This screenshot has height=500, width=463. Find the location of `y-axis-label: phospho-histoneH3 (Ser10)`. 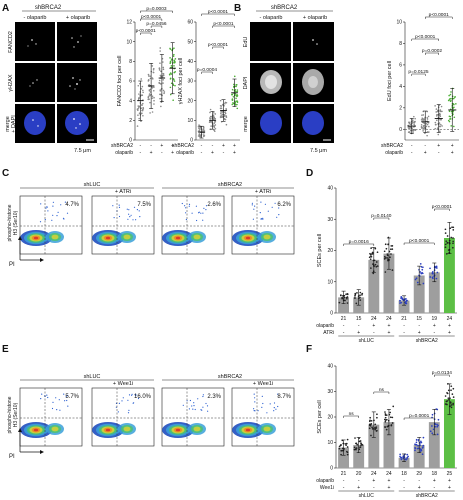

y-axis-label: phospho-histoneH3 (Ser10) is located at coordinates (13, 414).